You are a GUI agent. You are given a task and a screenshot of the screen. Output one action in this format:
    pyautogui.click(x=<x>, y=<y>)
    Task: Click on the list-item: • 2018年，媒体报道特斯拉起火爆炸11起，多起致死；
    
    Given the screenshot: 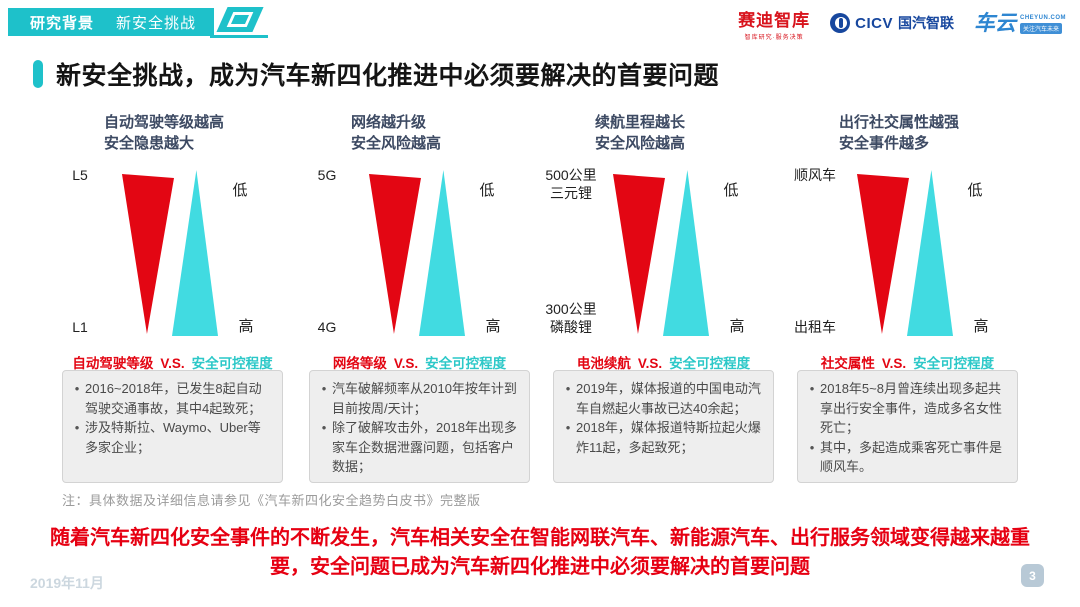 What is the action you would take?
    pyautogui.click(x=662, y=437)
    